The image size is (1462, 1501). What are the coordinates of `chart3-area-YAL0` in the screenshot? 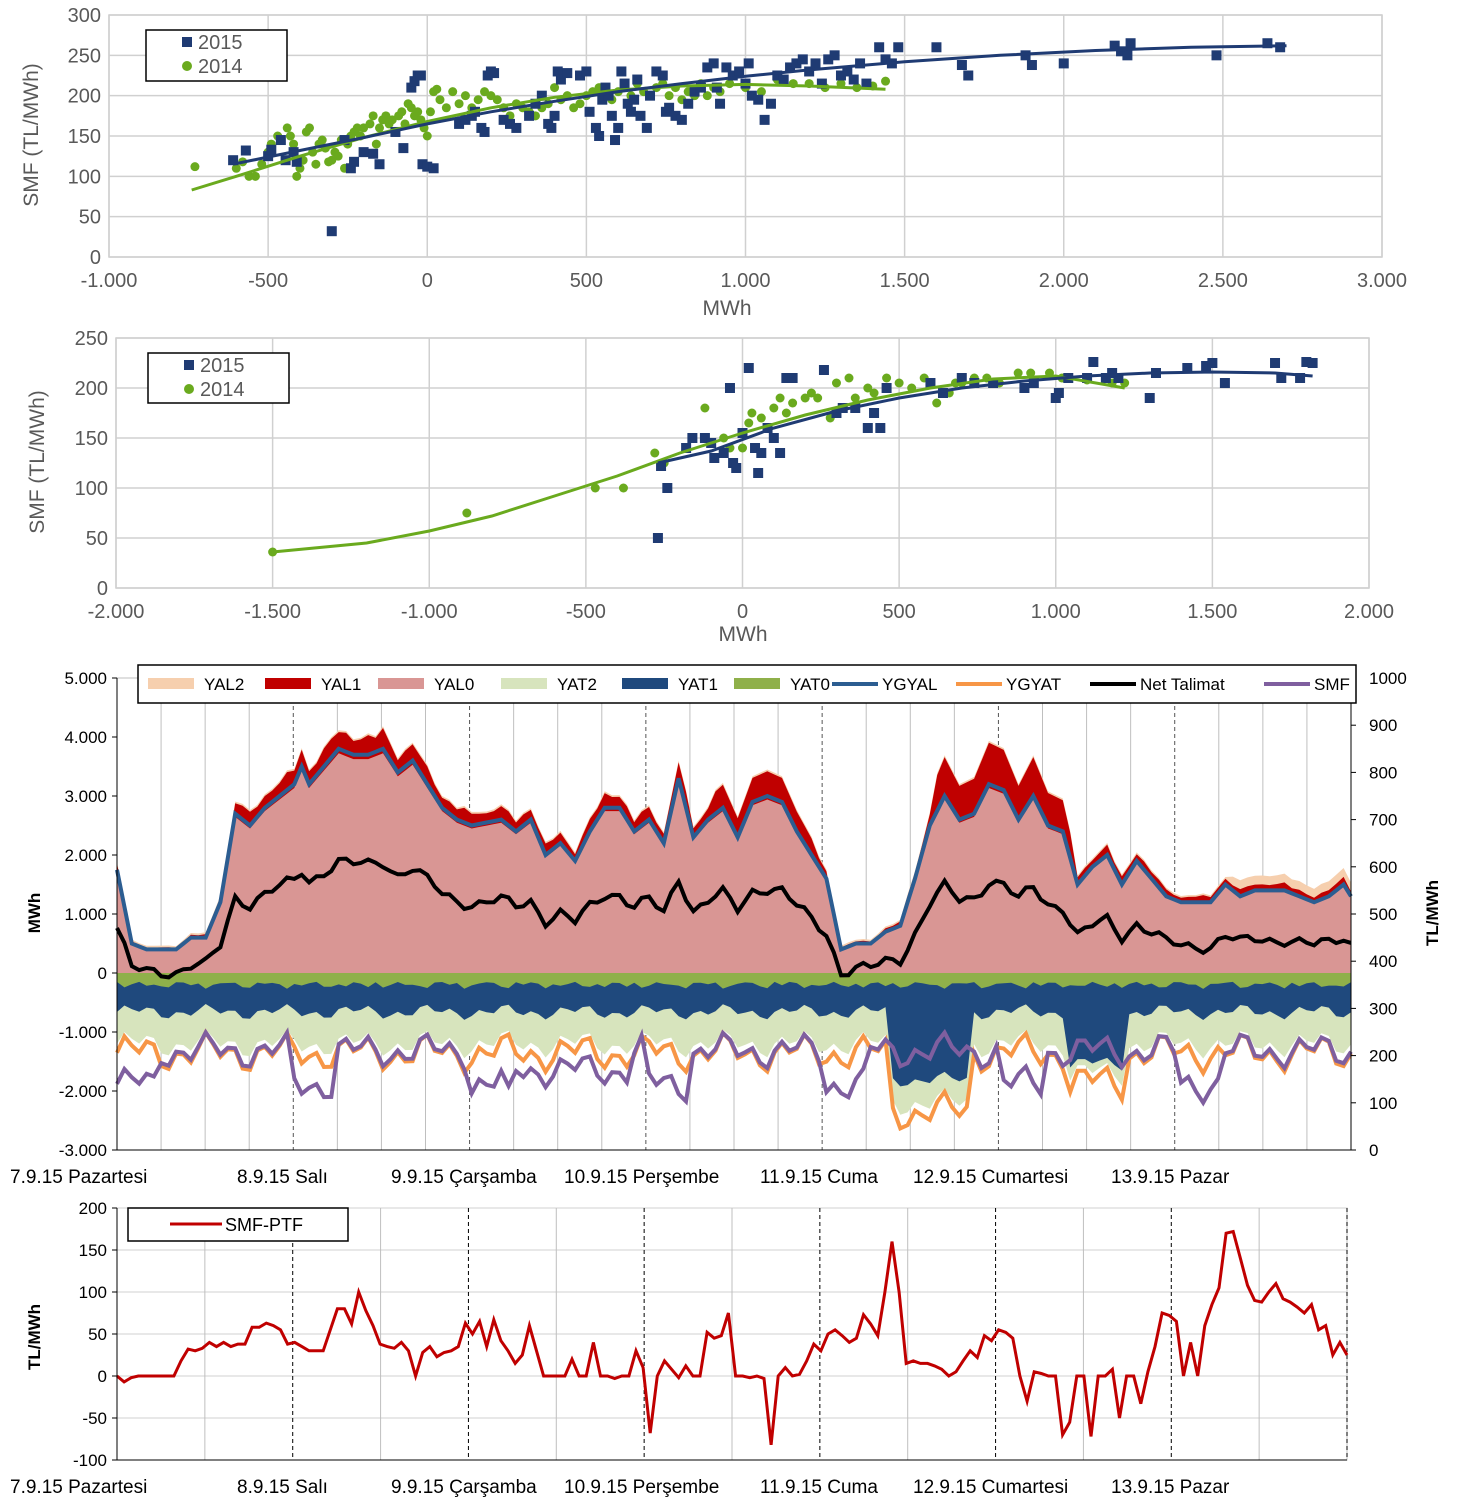 It's located at (734, 863).